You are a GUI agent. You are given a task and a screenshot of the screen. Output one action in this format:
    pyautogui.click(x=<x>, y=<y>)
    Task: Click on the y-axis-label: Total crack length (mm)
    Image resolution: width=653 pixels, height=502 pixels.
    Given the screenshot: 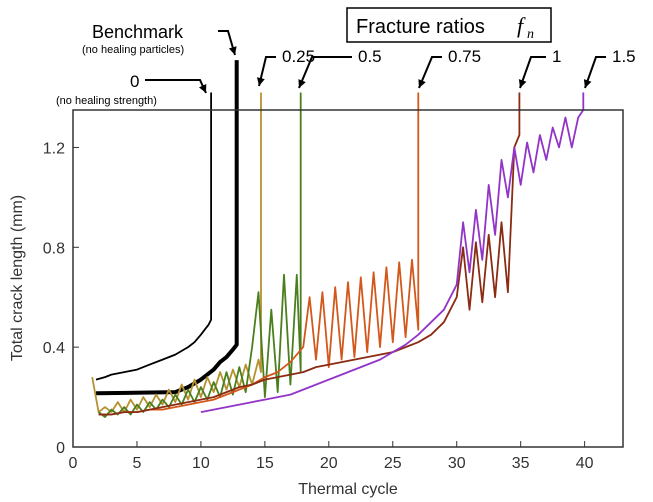 What is the action you would take?
    pyautogui.click(x=17, y=278)
    